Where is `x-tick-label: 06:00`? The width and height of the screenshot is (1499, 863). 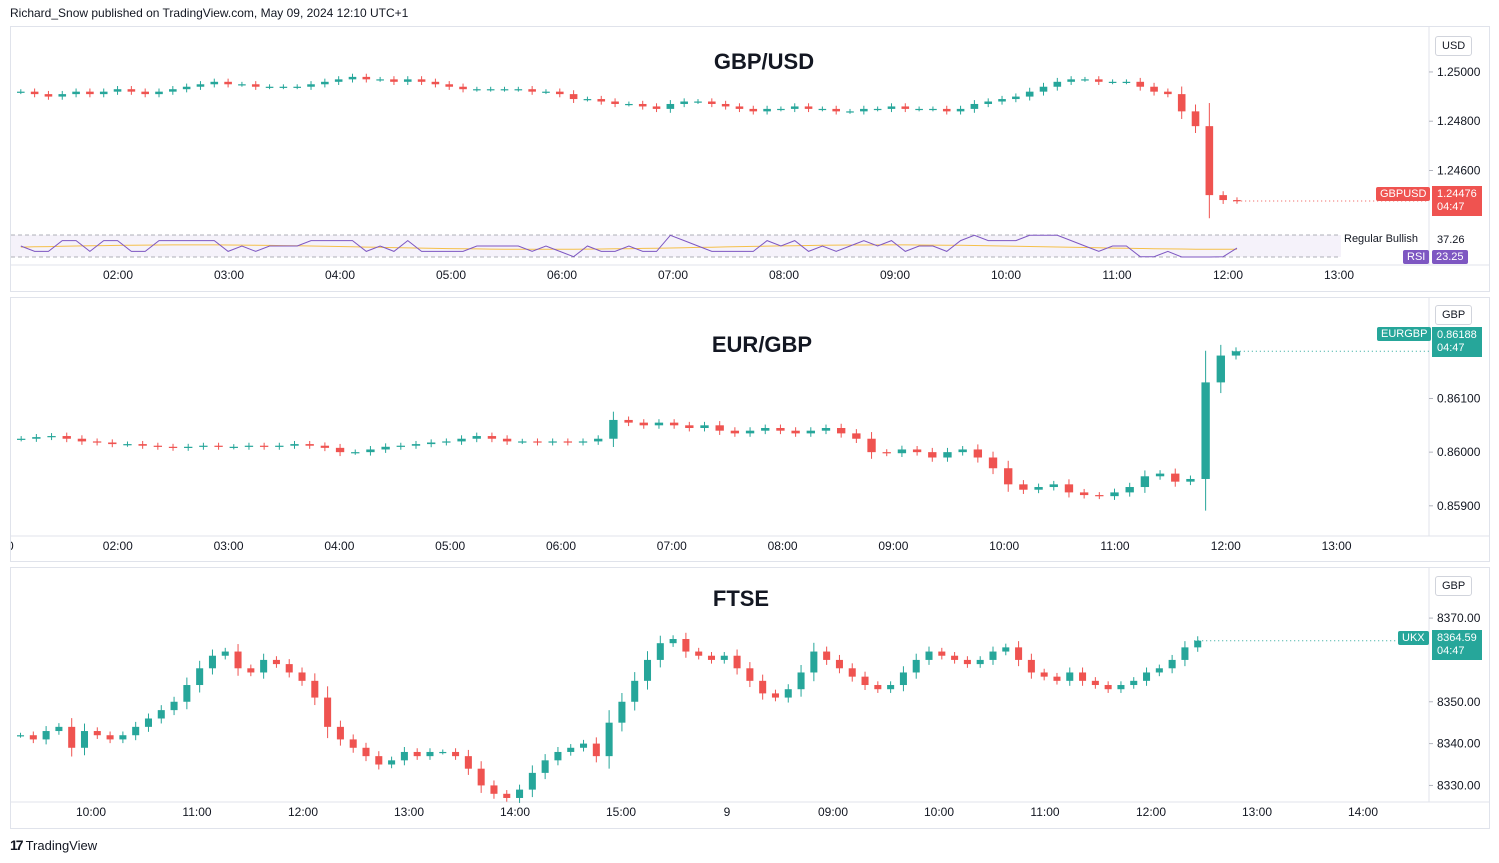
x-tick-label: 06:00 is located at coordinates (561, 546).